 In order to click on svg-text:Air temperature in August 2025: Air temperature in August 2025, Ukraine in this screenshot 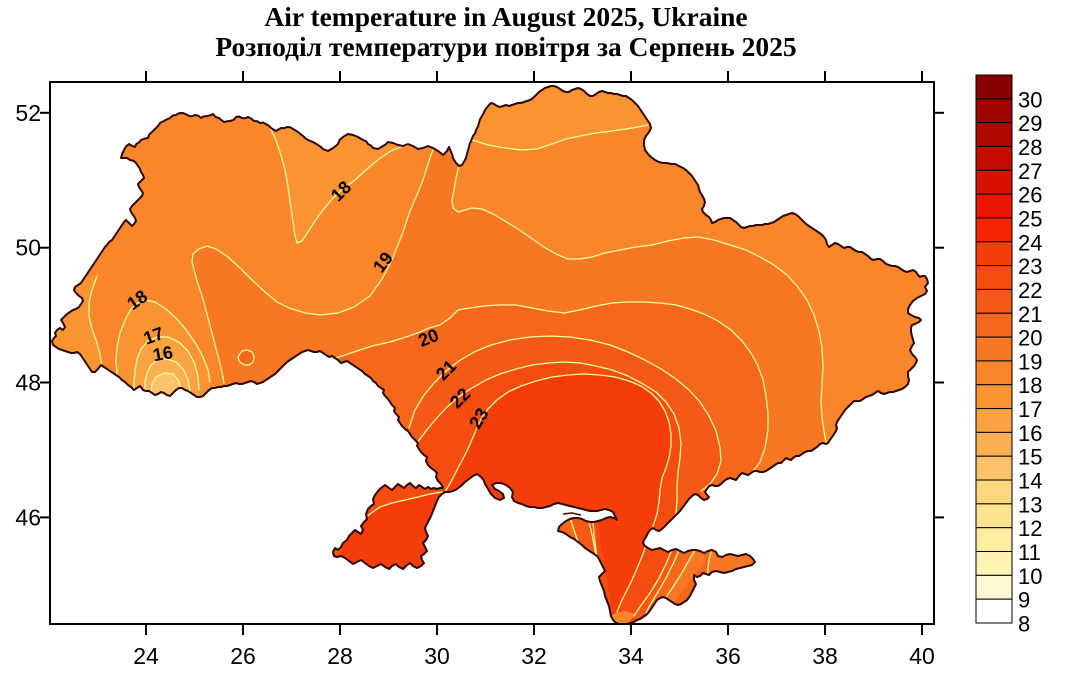, I will do `click(505, 16)`.